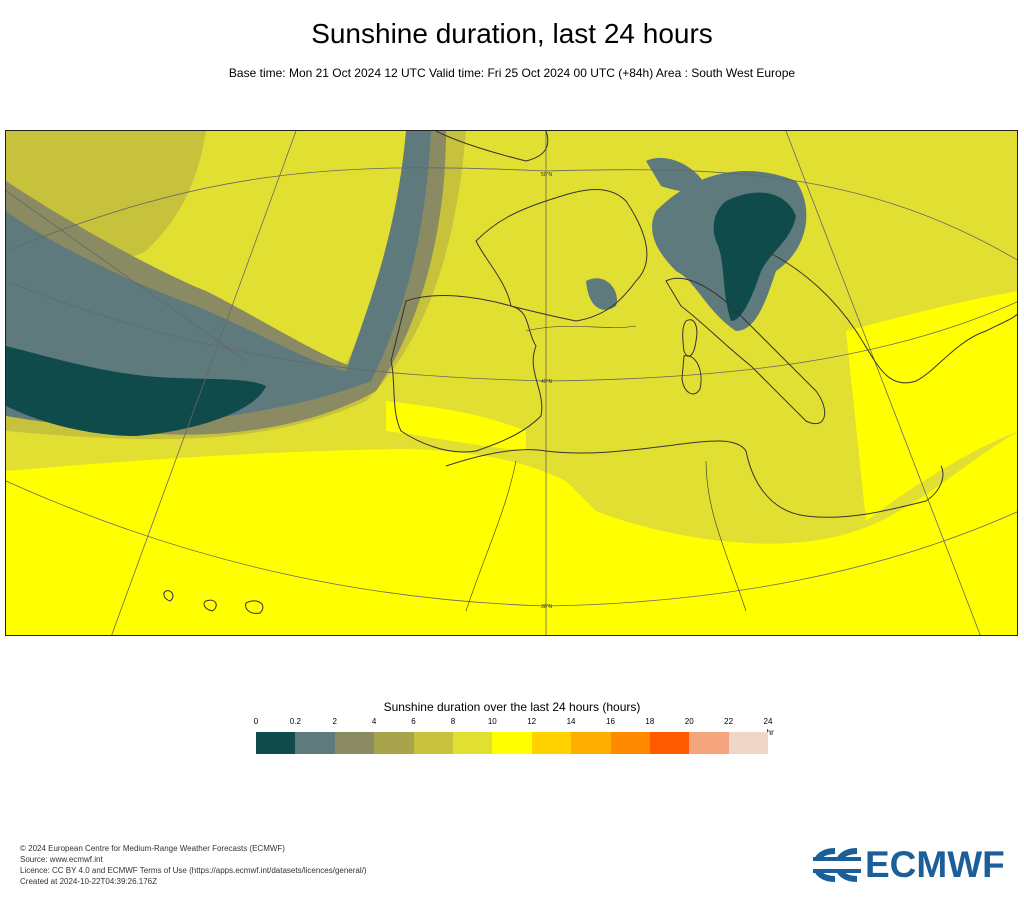  I want to click on balkan-coast, so click(891, 317).